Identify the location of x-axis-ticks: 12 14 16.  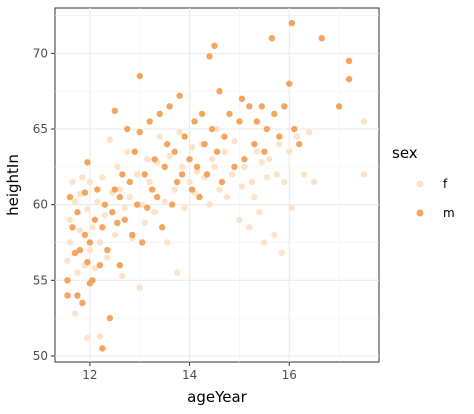
(189, 372).